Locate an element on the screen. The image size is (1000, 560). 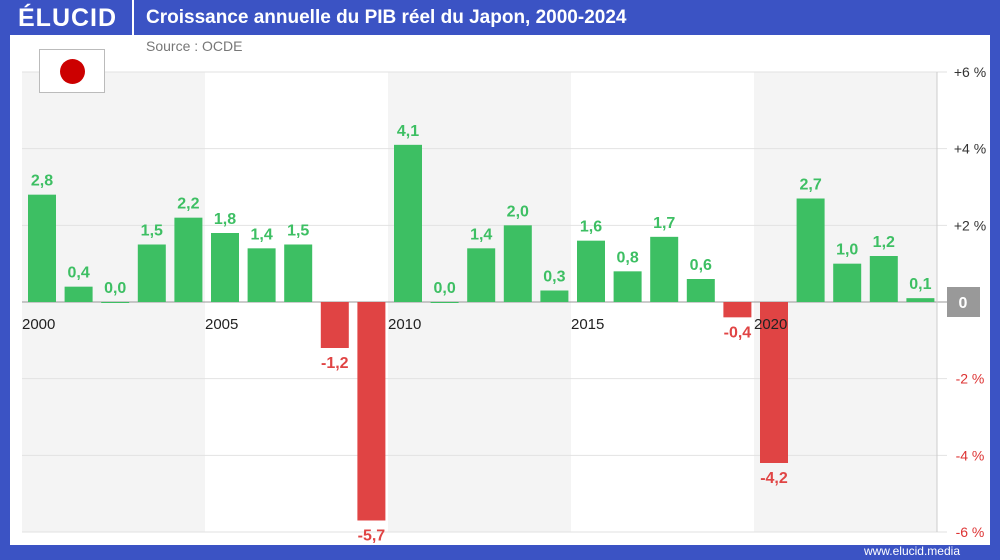
bar-2018 is located at coordinates (700, 290).